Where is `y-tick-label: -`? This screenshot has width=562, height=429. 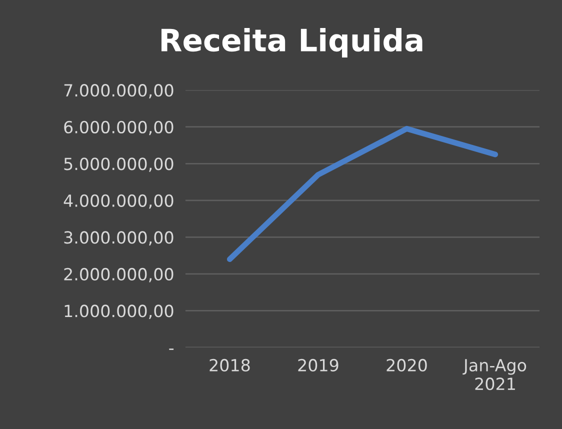
y-tick-label: - is located at coordinates (171, 349).